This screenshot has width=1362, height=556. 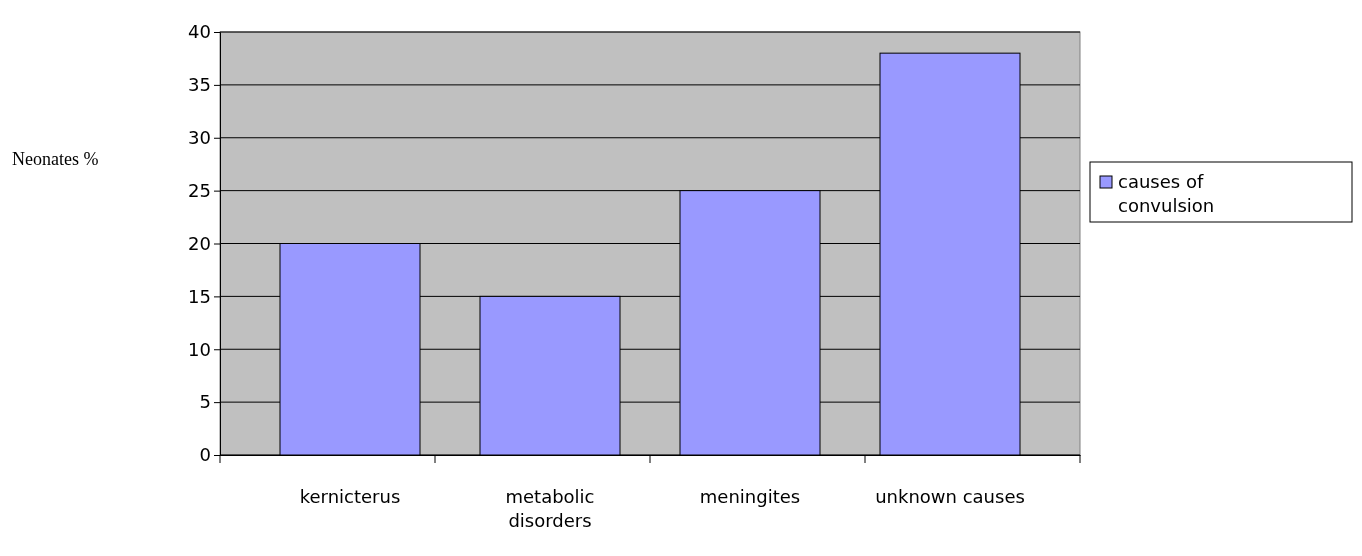 What do you see at coordinates (199, 296) in the screenshot?
I see `y-tick-label: 15` at bounding box center [199, 296].